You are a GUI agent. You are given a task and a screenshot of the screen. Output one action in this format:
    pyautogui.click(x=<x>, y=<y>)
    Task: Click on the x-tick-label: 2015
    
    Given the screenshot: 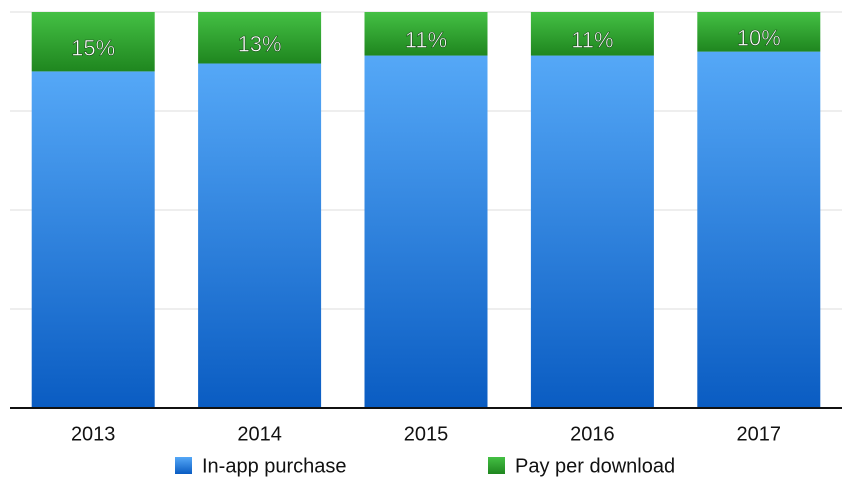 What is the action you would take?
    pyautogui.click(x=426, y=434)
    